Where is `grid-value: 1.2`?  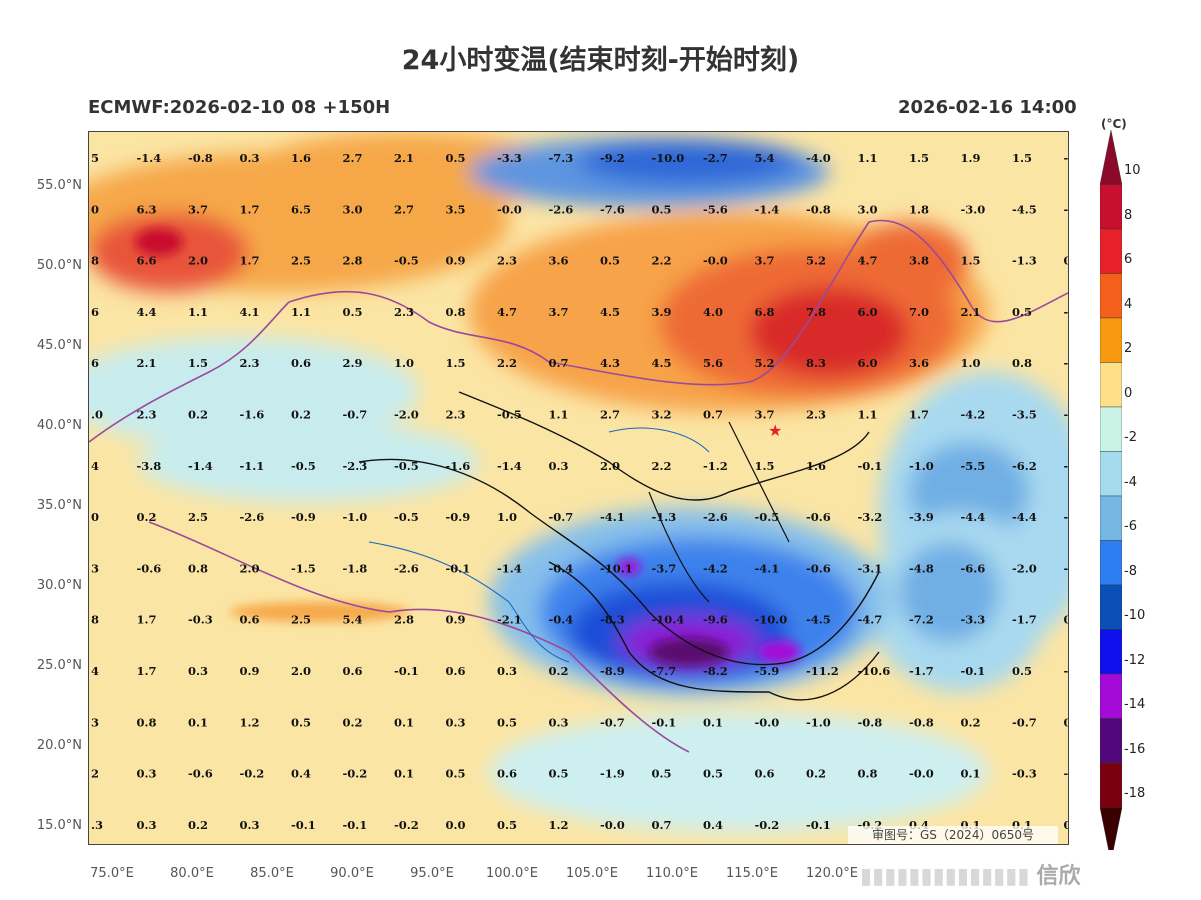
grid-value: 1.2 is located at coordinates (250, 722).